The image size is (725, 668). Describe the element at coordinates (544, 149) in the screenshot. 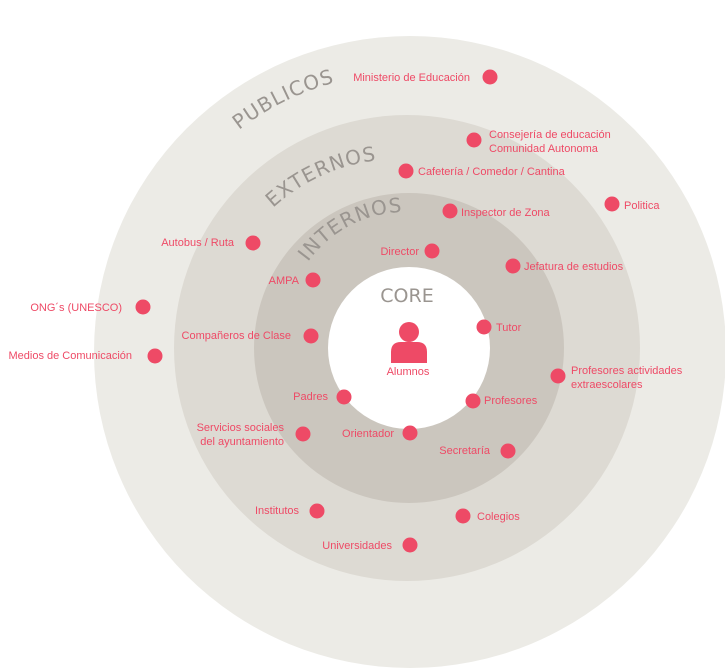

I see `label-consejeria-line2: Comunidad Autonoma` at that location.